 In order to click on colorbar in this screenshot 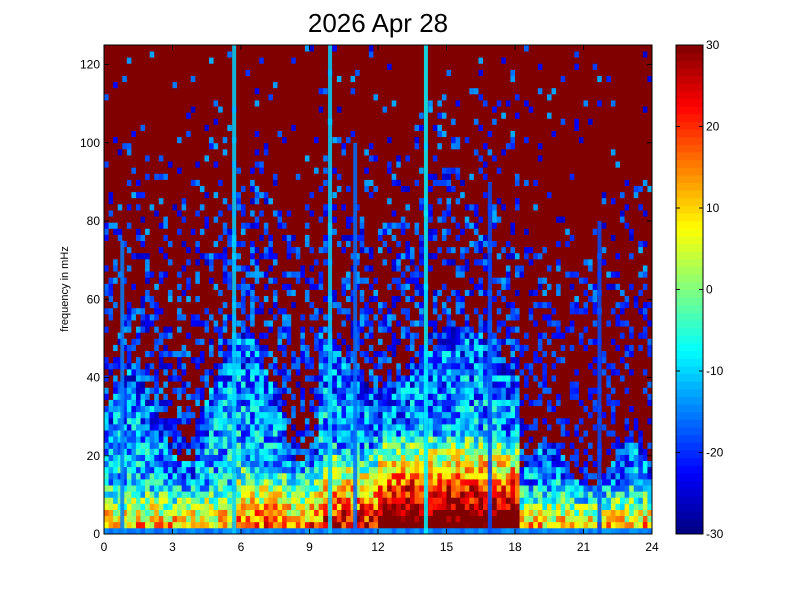, I will do `click(689, 290)`.